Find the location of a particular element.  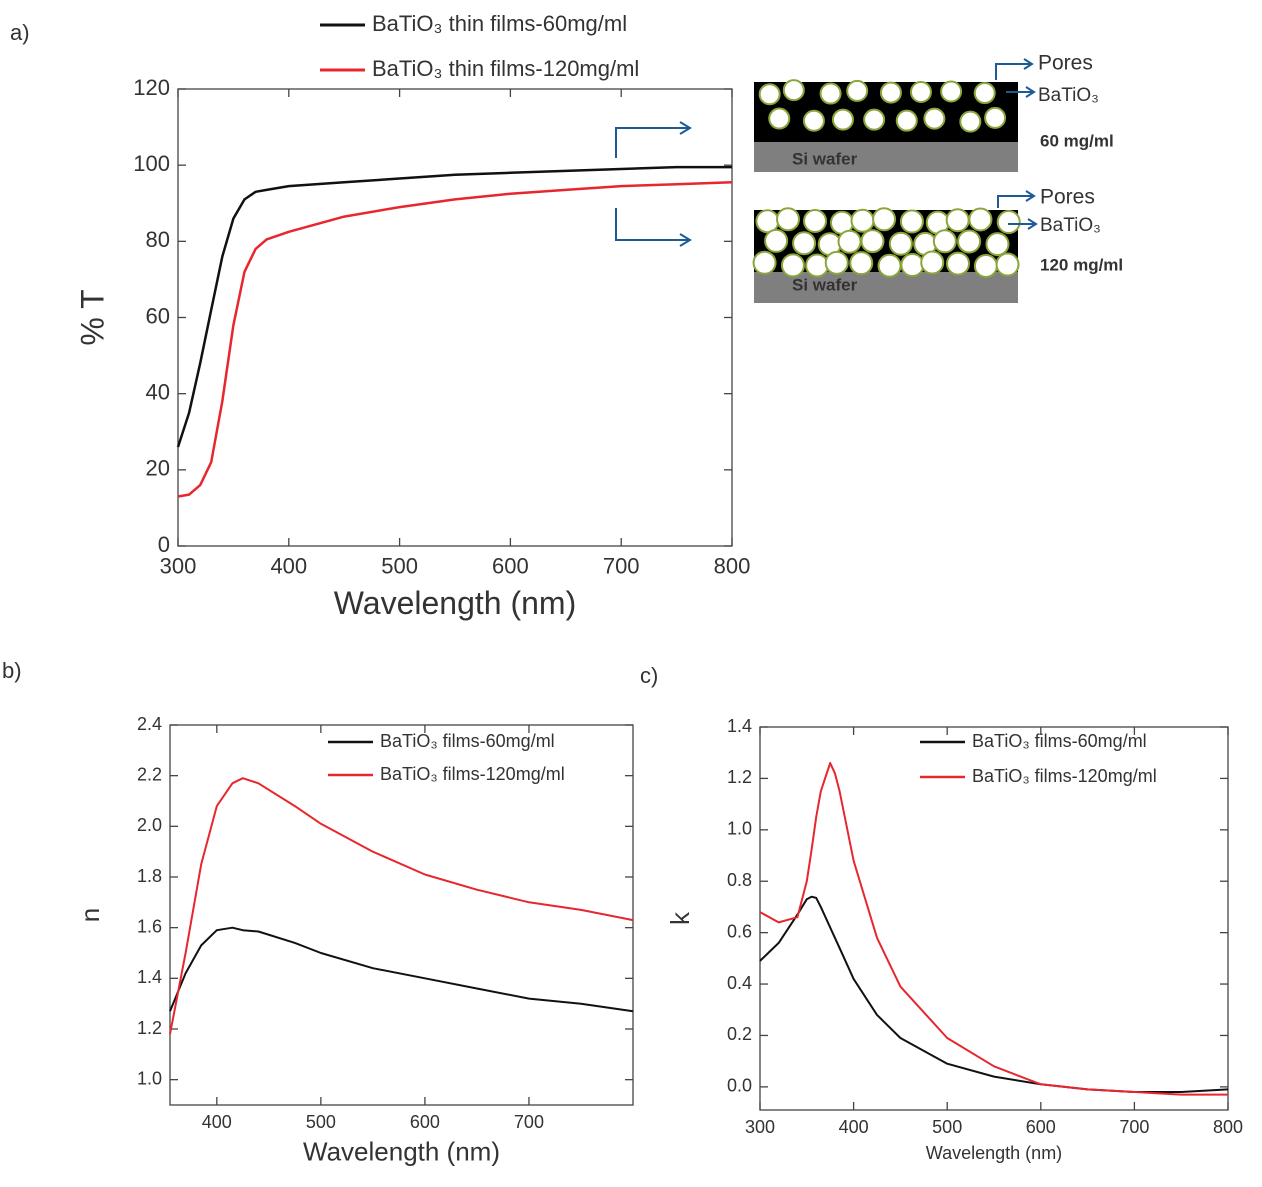

arrows is located at coordinates (826, 152).